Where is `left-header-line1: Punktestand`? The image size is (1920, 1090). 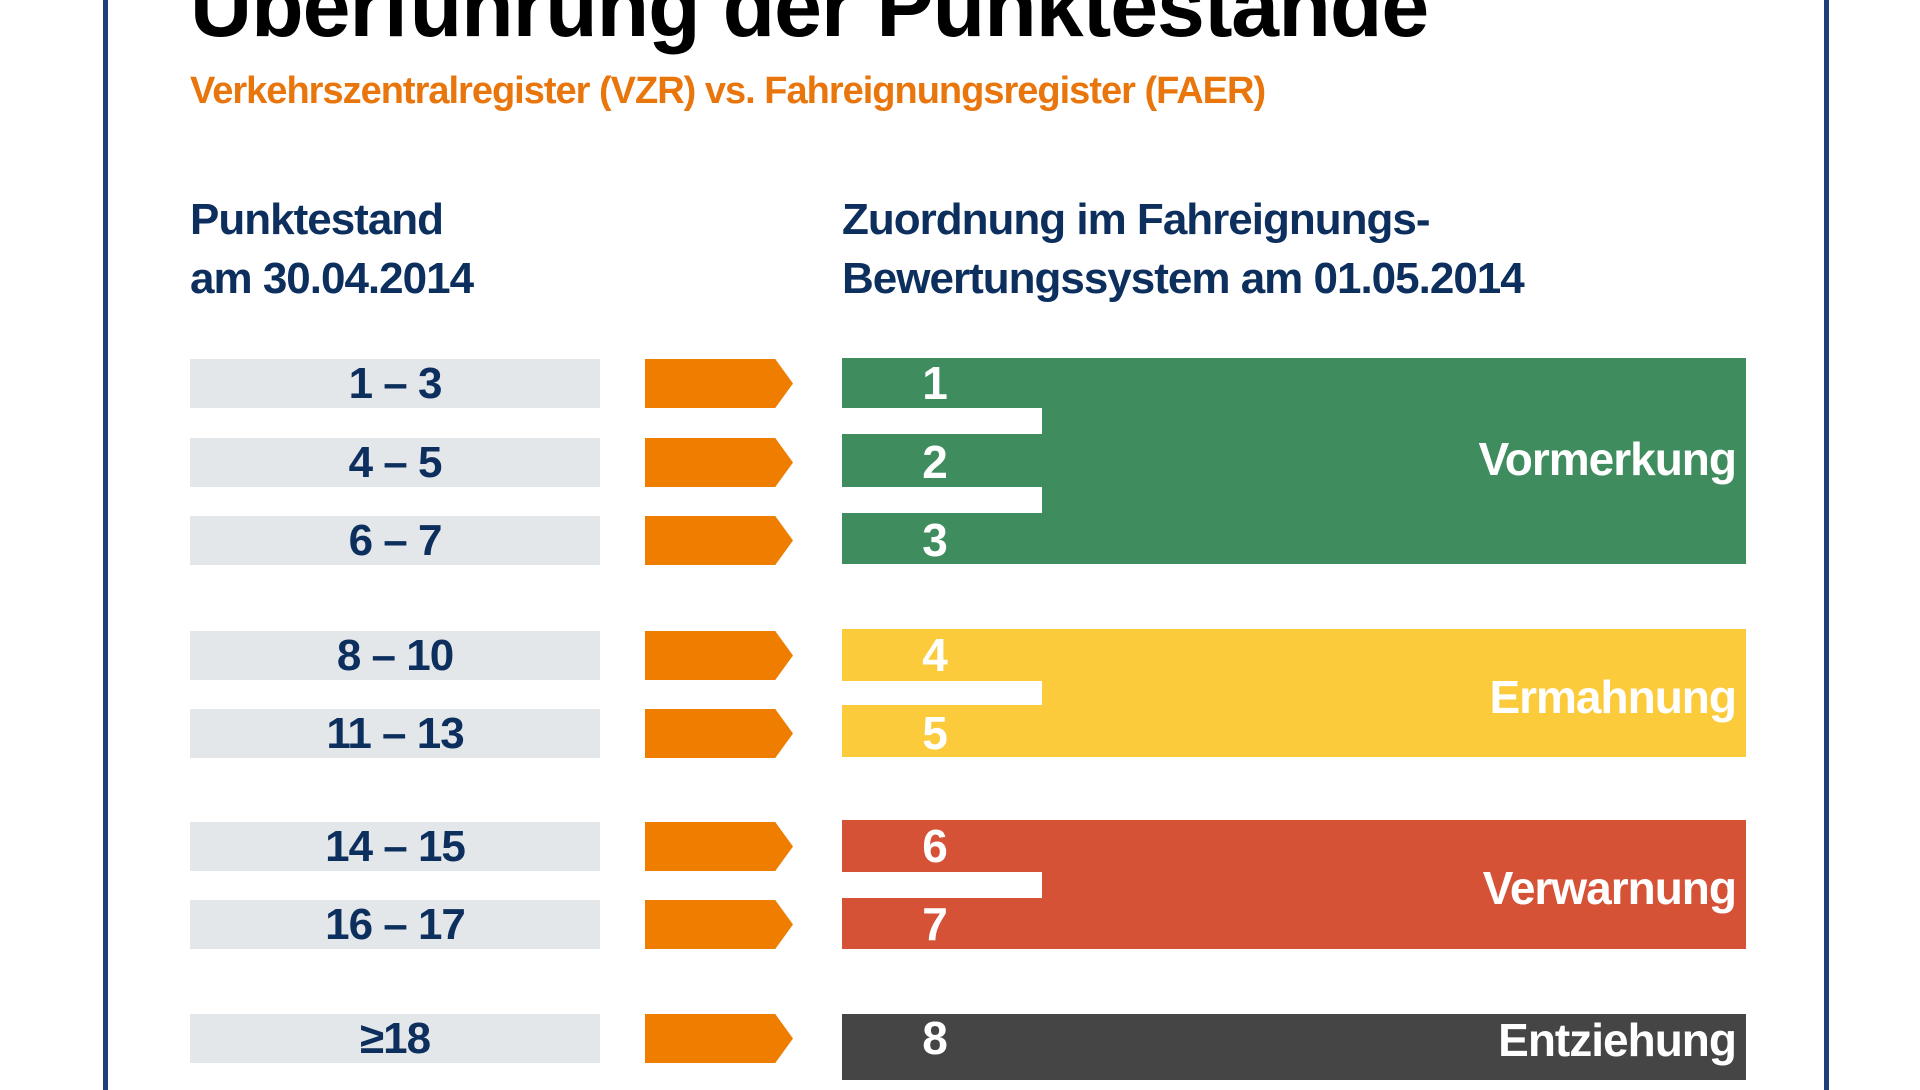
left-header-line1: Punktestand is located at coordinates (317, 219).